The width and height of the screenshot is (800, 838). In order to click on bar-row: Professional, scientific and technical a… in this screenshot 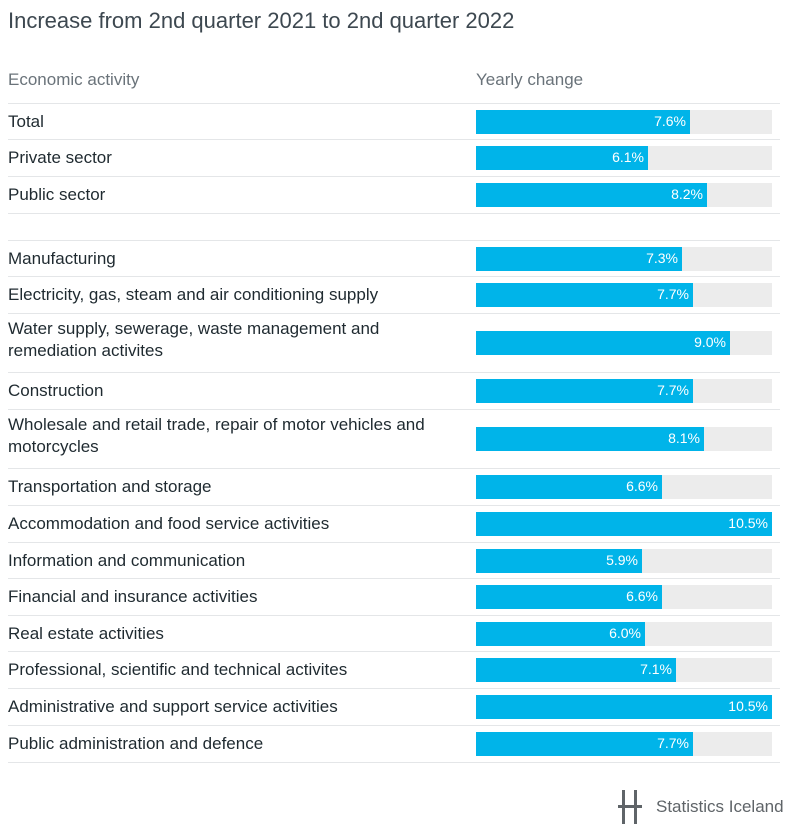, I will do `click(394, 670)`.